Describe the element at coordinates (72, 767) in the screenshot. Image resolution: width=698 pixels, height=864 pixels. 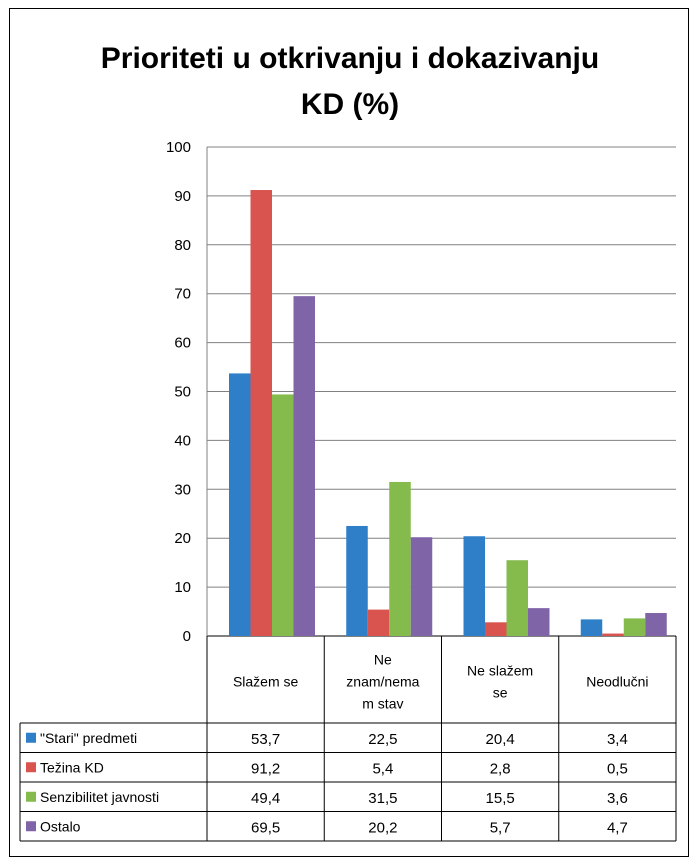
I see `legend-label: Težina KD` at that location.